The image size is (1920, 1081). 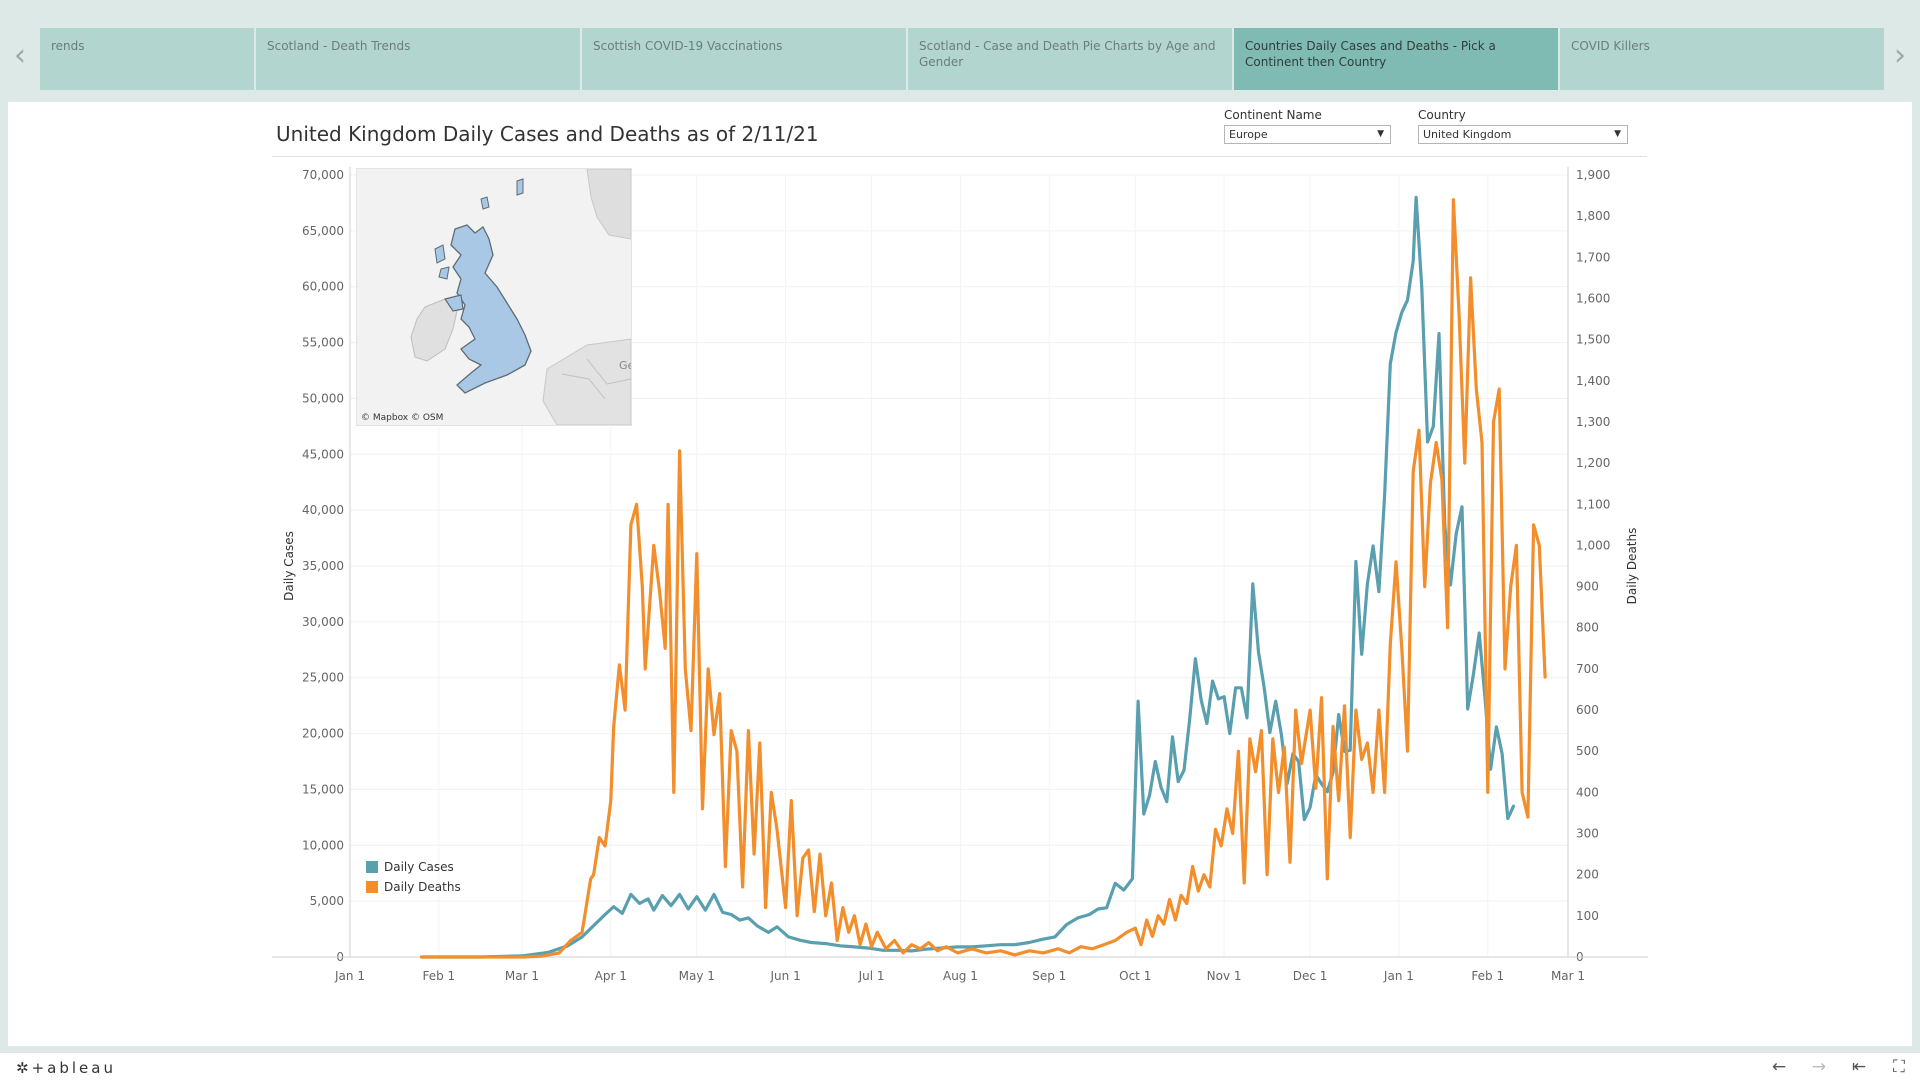 What do you see at coordinates (422, 887) in the screenshot?
I see `legend-label-deaths: Daily Deaths` at bounding box center [422, 887].